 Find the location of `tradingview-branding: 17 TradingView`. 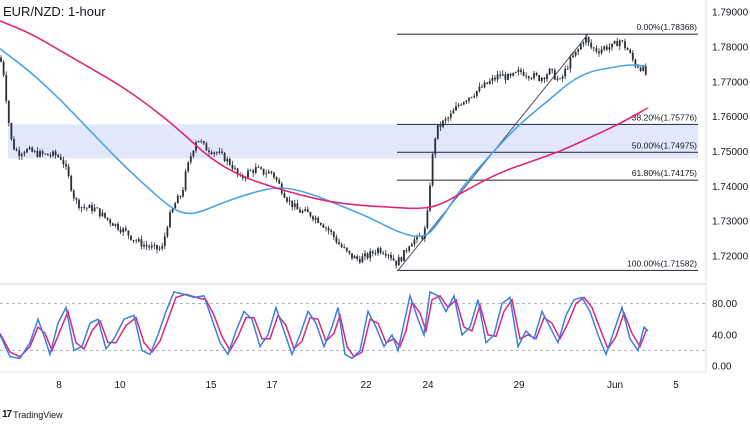

tradingview-branding: 17 TradingView is located at coordinates (32, 414).